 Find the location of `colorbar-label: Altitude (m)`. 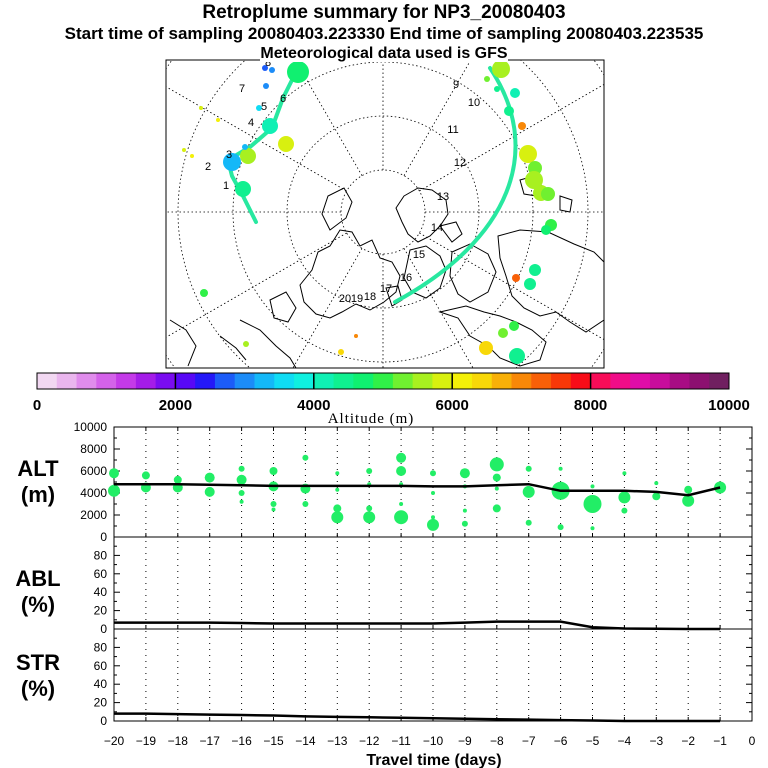

colorbar-label: Altitude (m) is located at coordinates (371, 419).